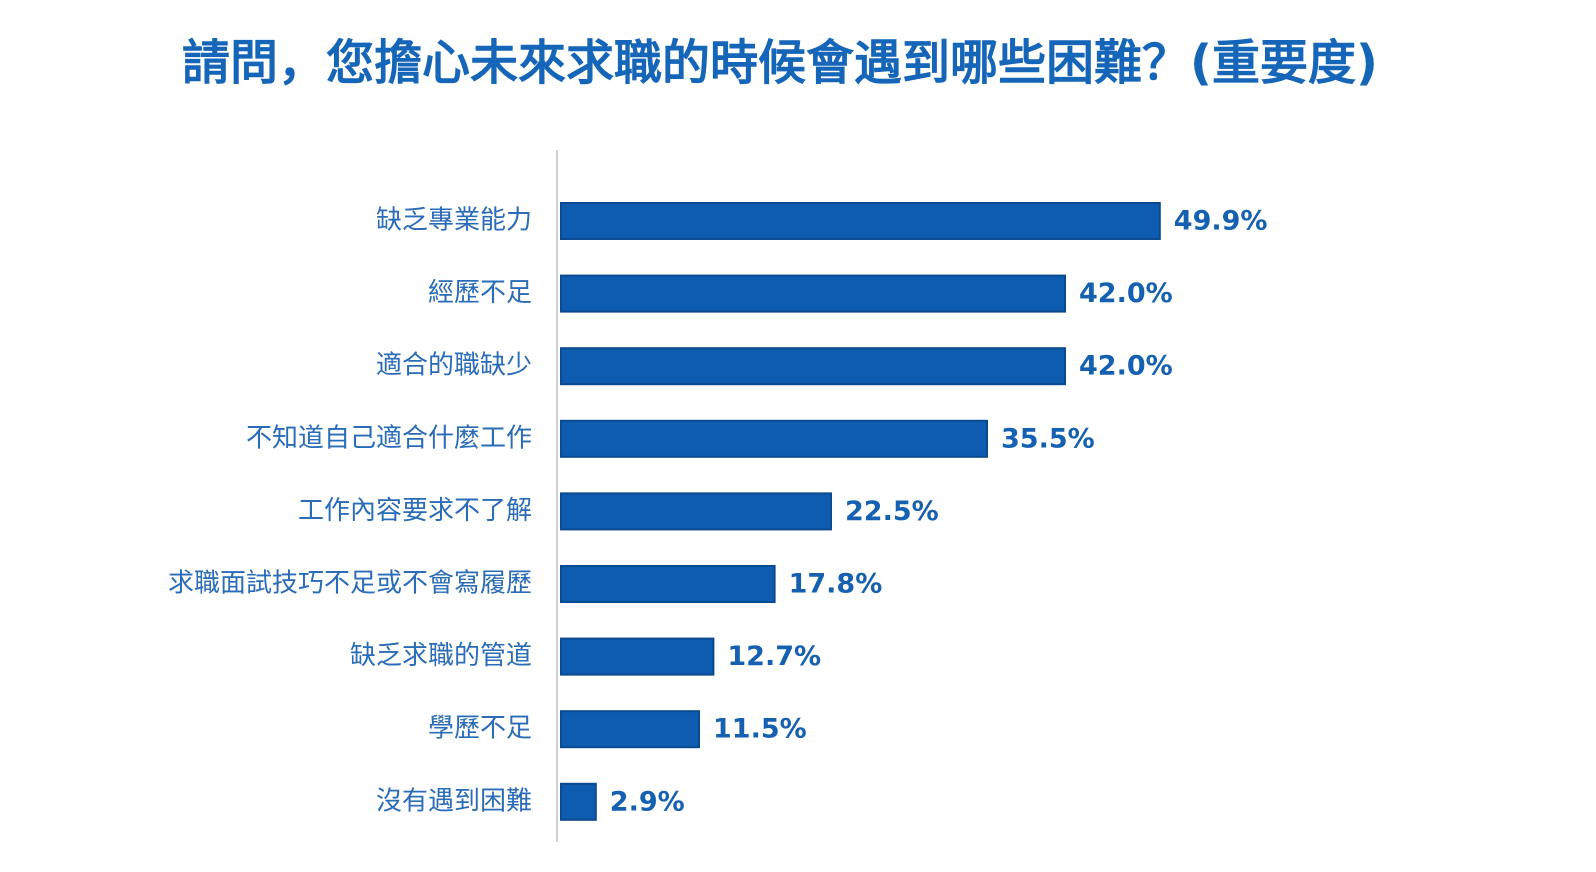 This screenshot has height=872, width=1596. What do you see at coordinates (836, 584) in the screenshot?
I see `value-label: 17.8%` at bounding box center [836, 584].